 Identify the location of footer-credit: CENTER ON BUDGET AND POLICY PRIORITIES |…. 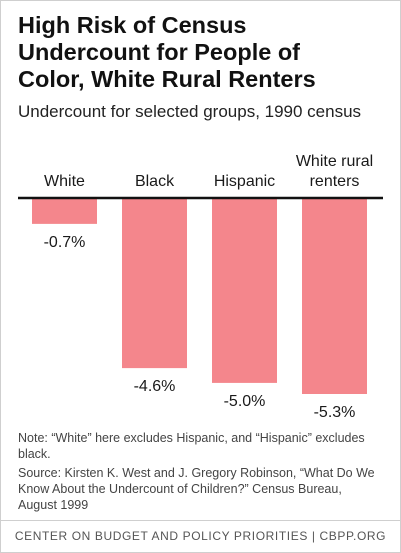
(200, 535).